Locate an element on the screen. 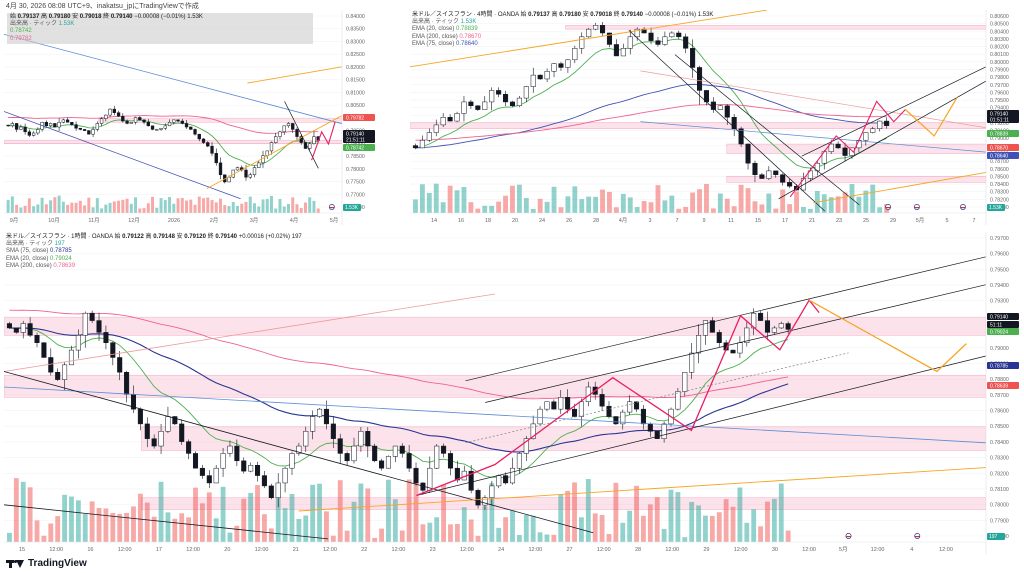 The image size is (1024, 573). price-tag-label: 0.78670 is located at coordinates (999, 149).